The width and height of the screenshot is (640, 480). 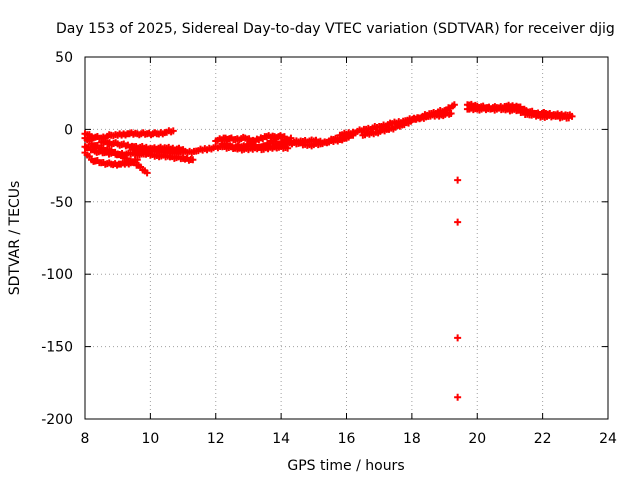 What do you see at coordinates (15, 238) in the screenshot?
I see `y-axis-label: SDTVAR / TECUs` at bounding box center [15, 238].